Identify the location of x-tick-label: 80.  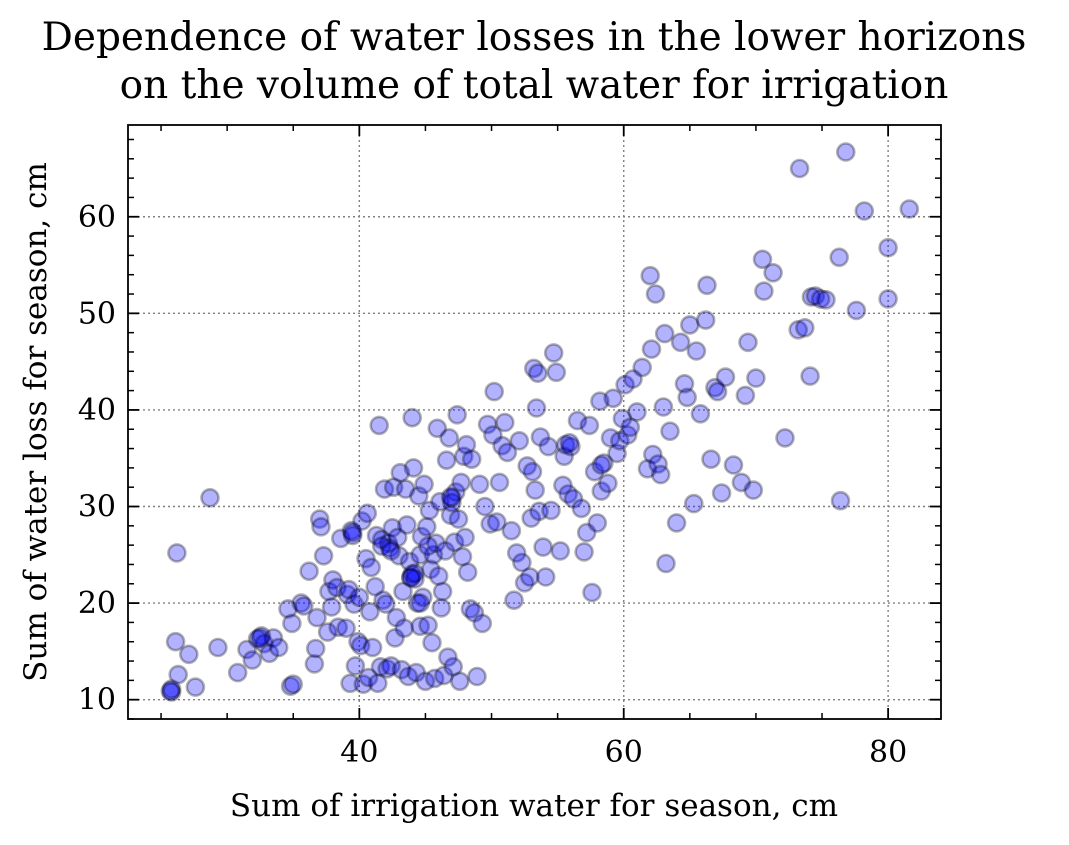
(888, 752).